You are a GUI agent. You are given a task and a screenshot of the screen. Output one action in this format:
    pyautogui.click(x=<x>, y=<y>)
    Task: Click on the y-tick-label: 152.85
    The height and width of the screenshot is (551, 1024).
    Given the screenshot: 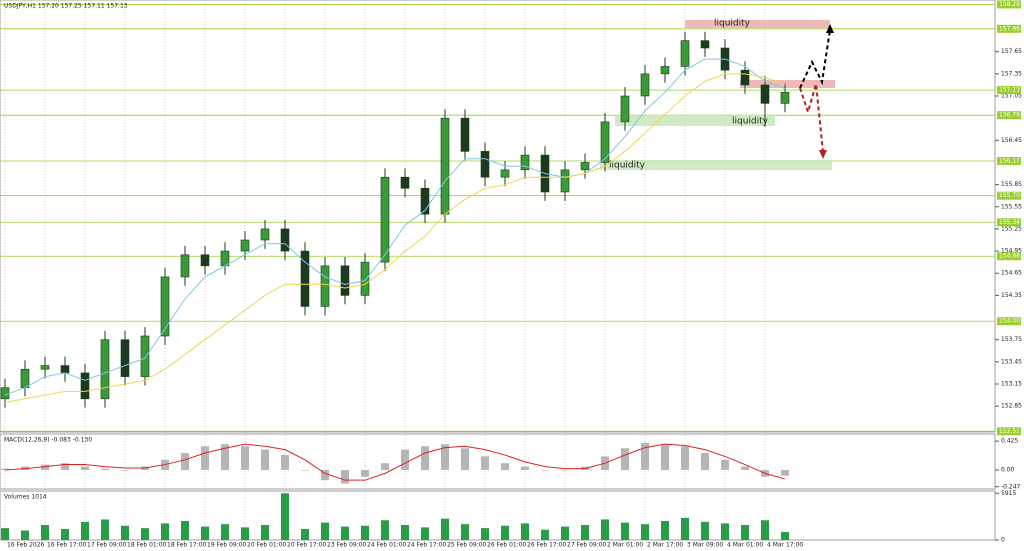 What is the action you would take?
    pyautogui.click(x=1011, y=406)
    